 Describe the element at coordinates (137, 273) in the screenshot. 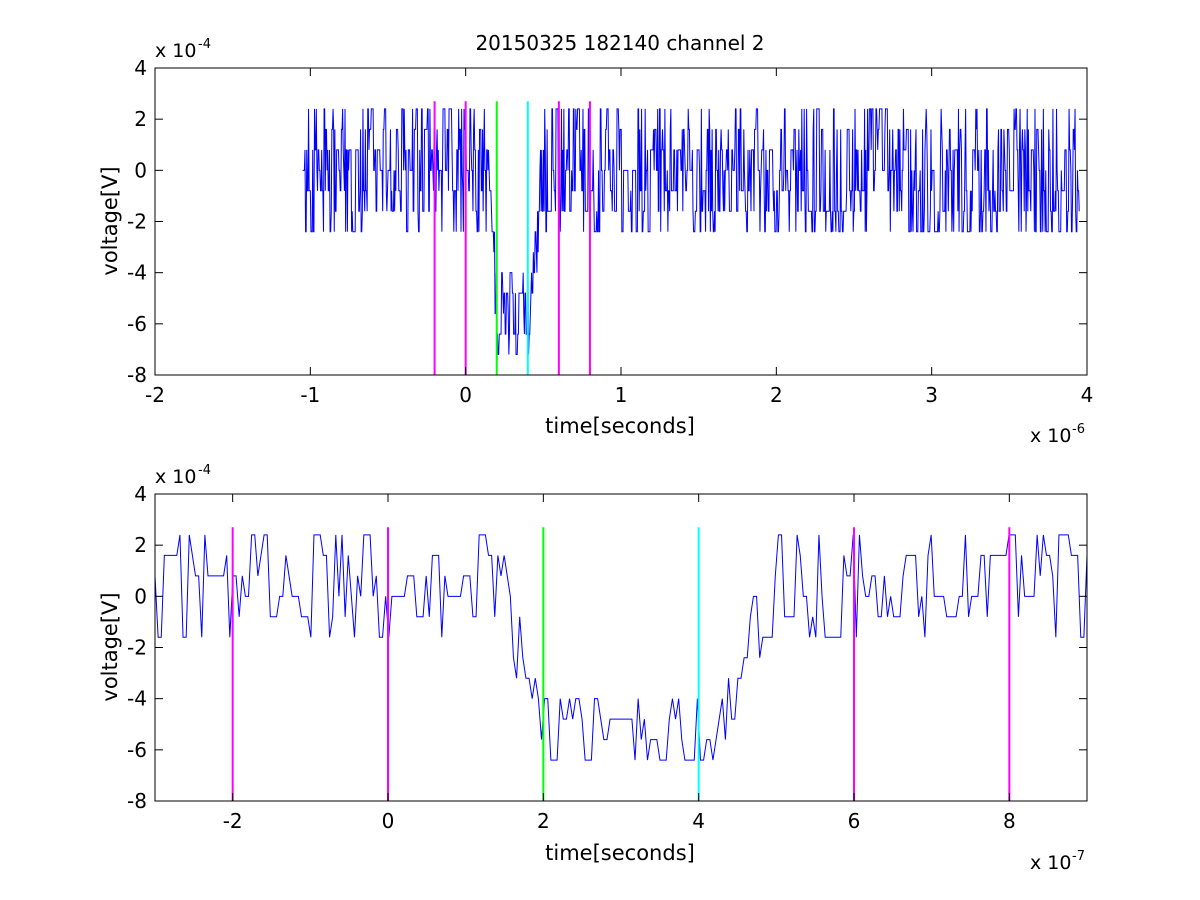

I see `top-y-tick-label: -4` at that location.